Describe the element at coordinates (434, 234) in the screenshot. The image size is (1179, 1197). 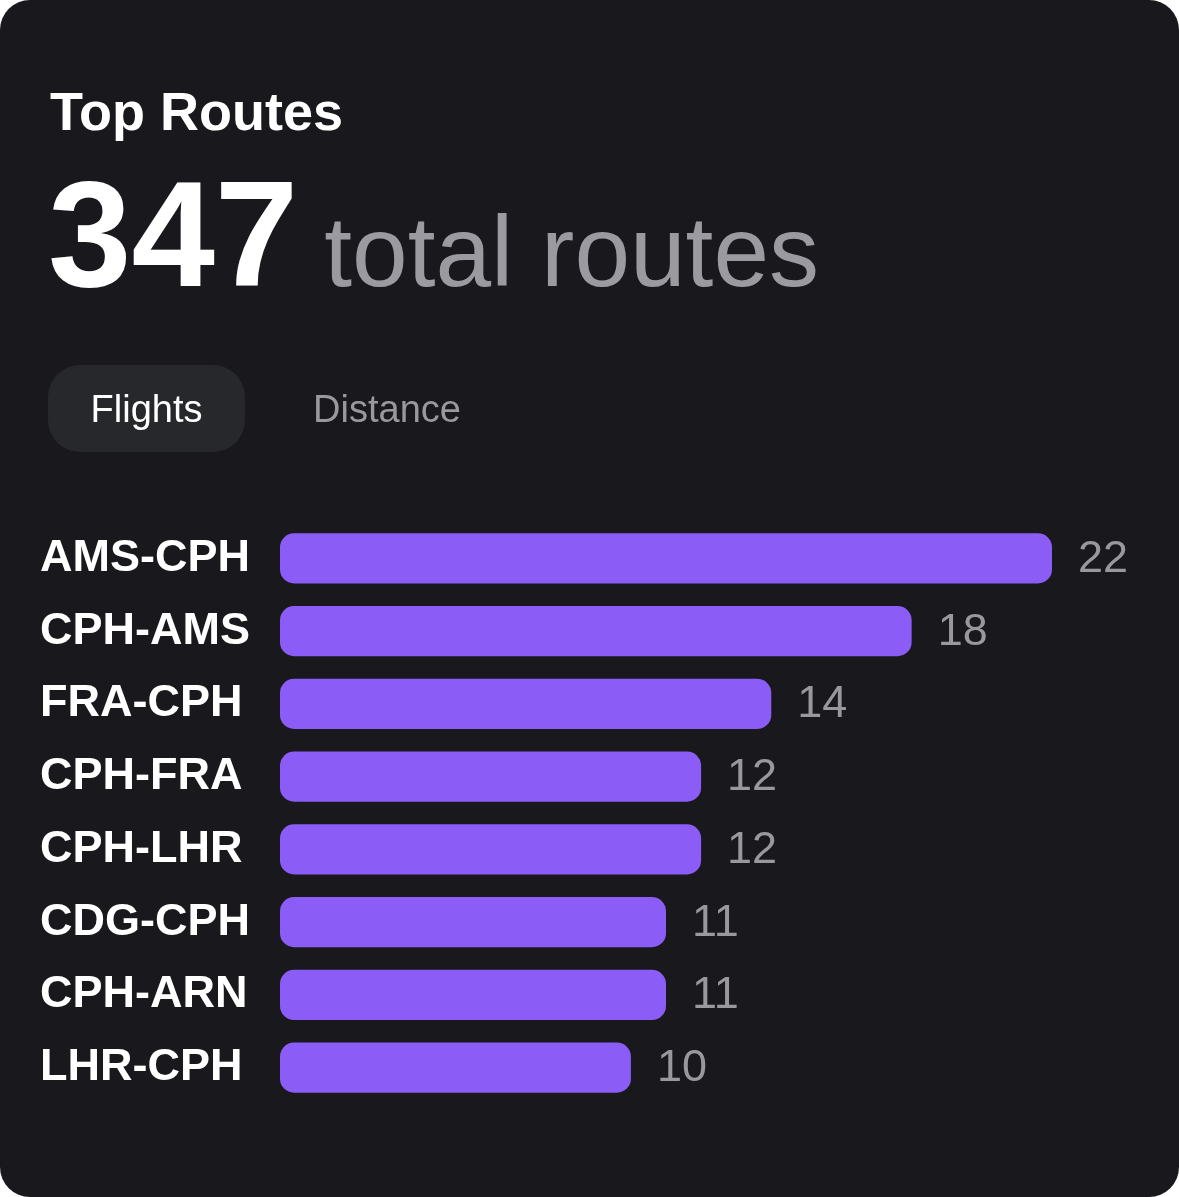
I see `chart-subtitle: 347 total routes` at that location.